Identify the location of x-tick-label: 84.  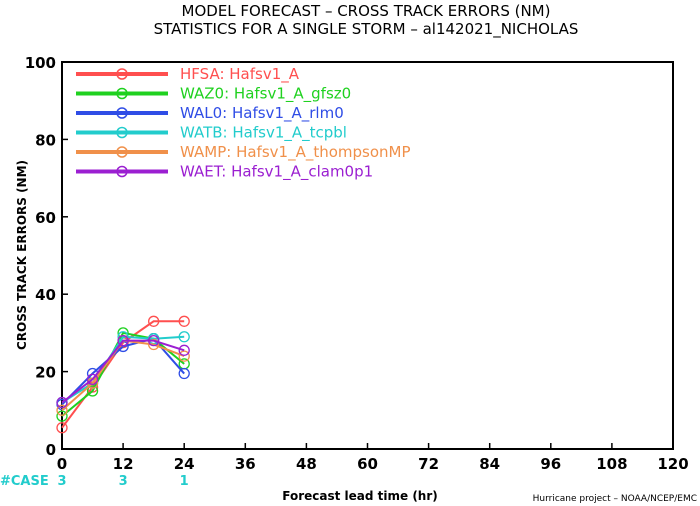
(489, 464).